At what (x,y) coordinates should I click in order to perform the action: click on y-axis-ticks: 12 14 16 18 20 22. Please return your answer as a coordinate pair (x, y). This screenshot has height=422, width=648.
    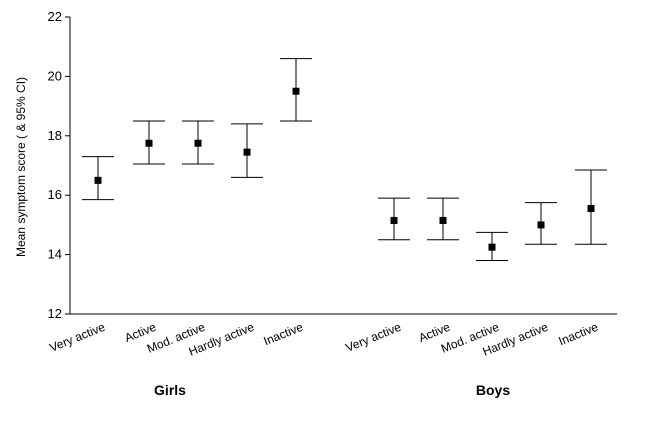
    Looking at the image, I should click on (59, 165).